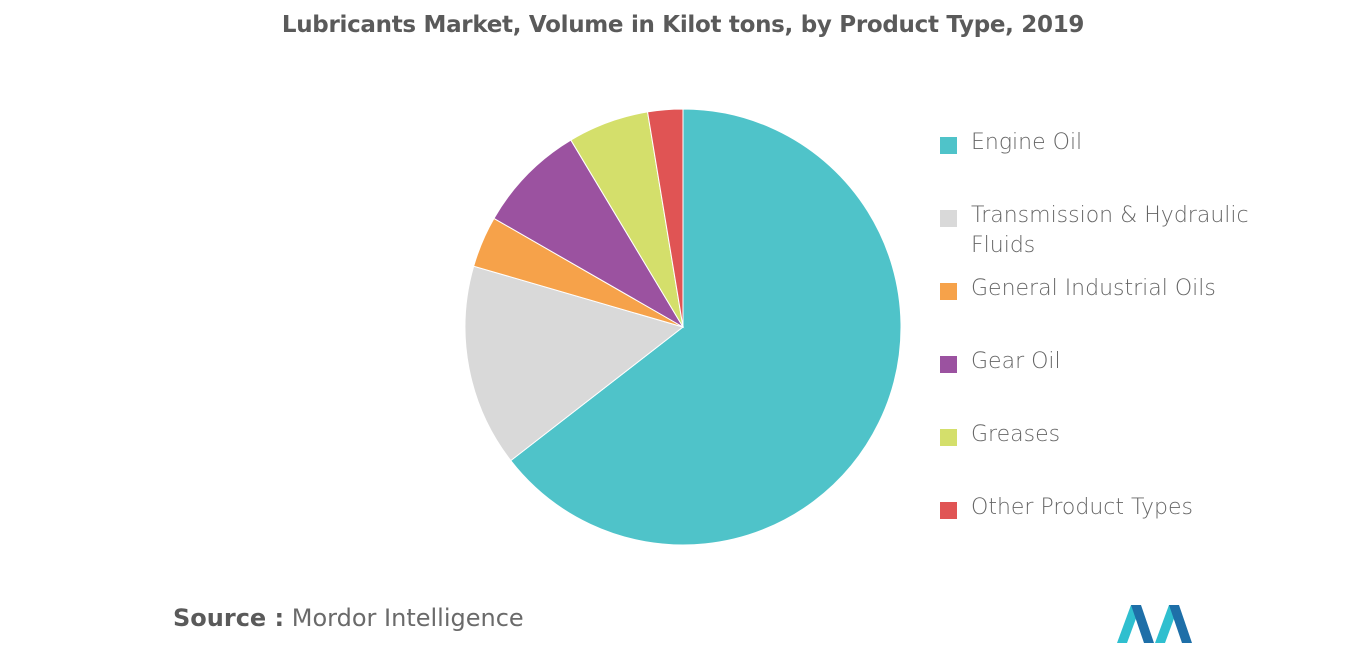  What do you see at coordinates (589, 234) in the screenshot?
I see `pie-slice-gear-oil` at bounding box center [589, 234].